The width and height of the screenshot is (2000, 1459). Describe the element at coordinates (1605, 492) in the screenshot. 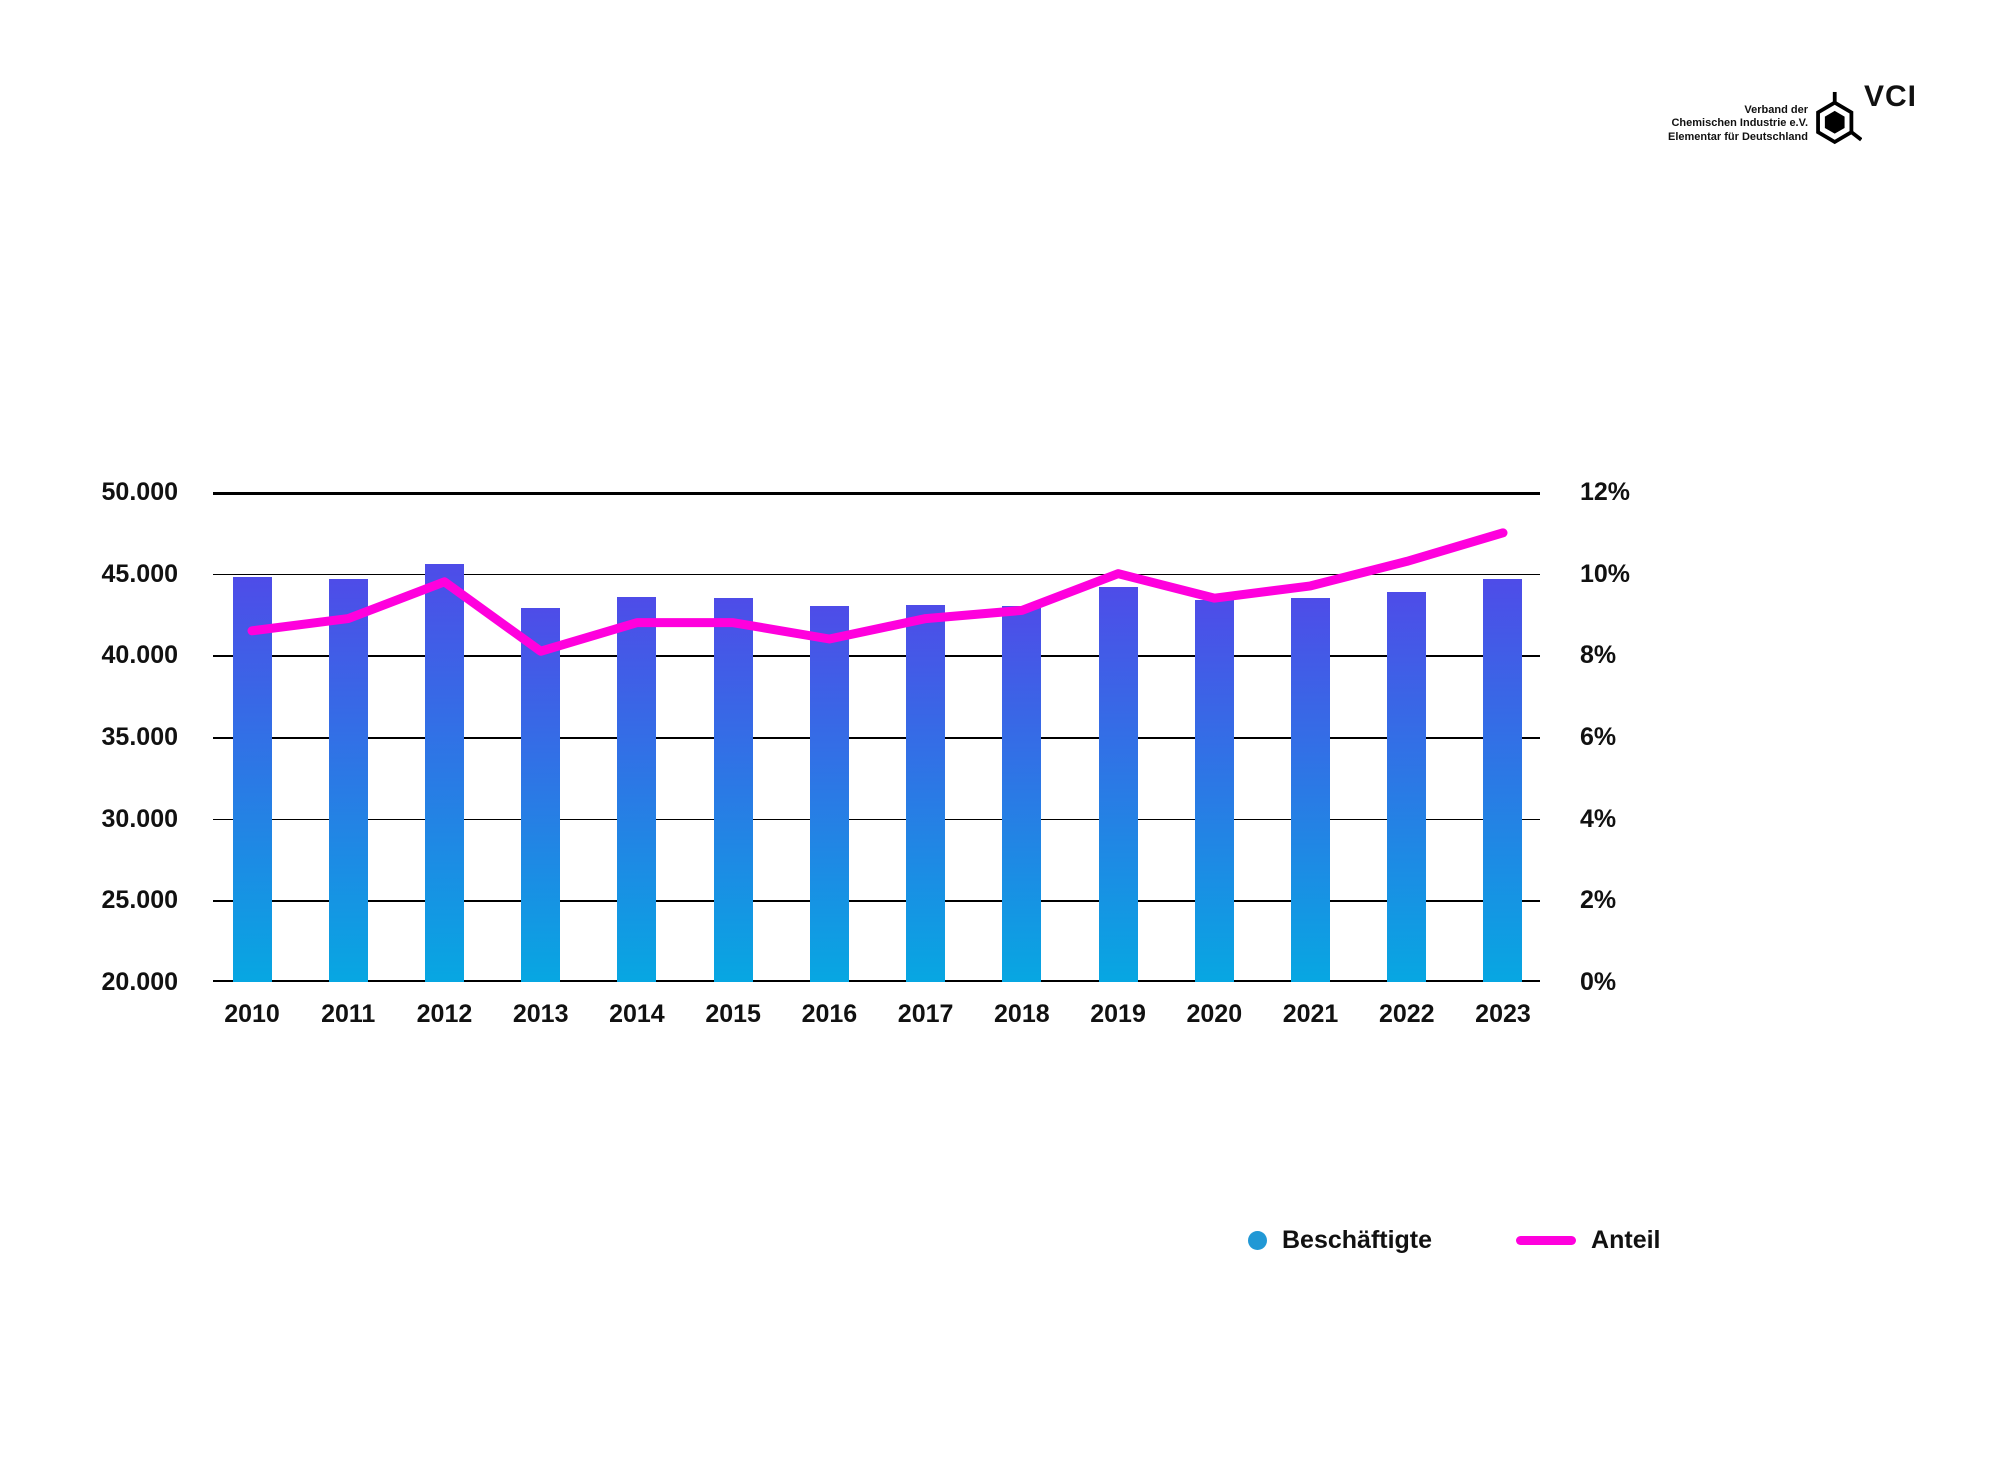

I see `right-axis-tick-label: 12%` at that location.